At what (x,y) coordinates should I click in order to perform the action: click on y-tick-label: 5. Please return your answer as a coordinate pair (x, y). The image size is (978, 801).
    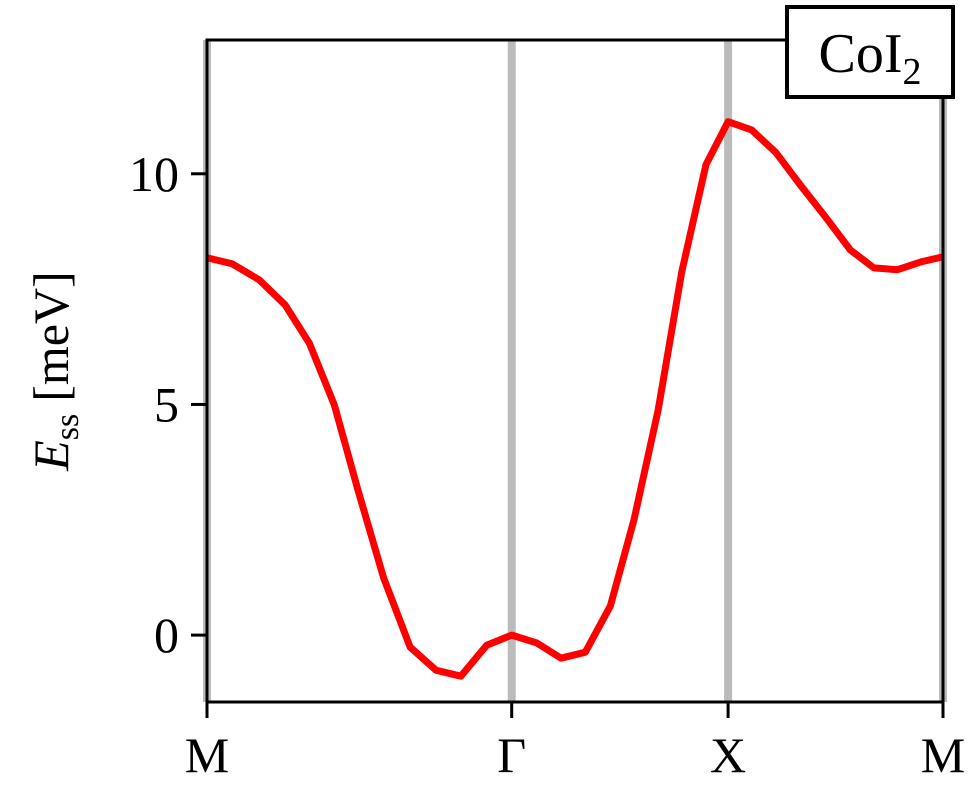
    Looking at the image, I should click on (166, 404).